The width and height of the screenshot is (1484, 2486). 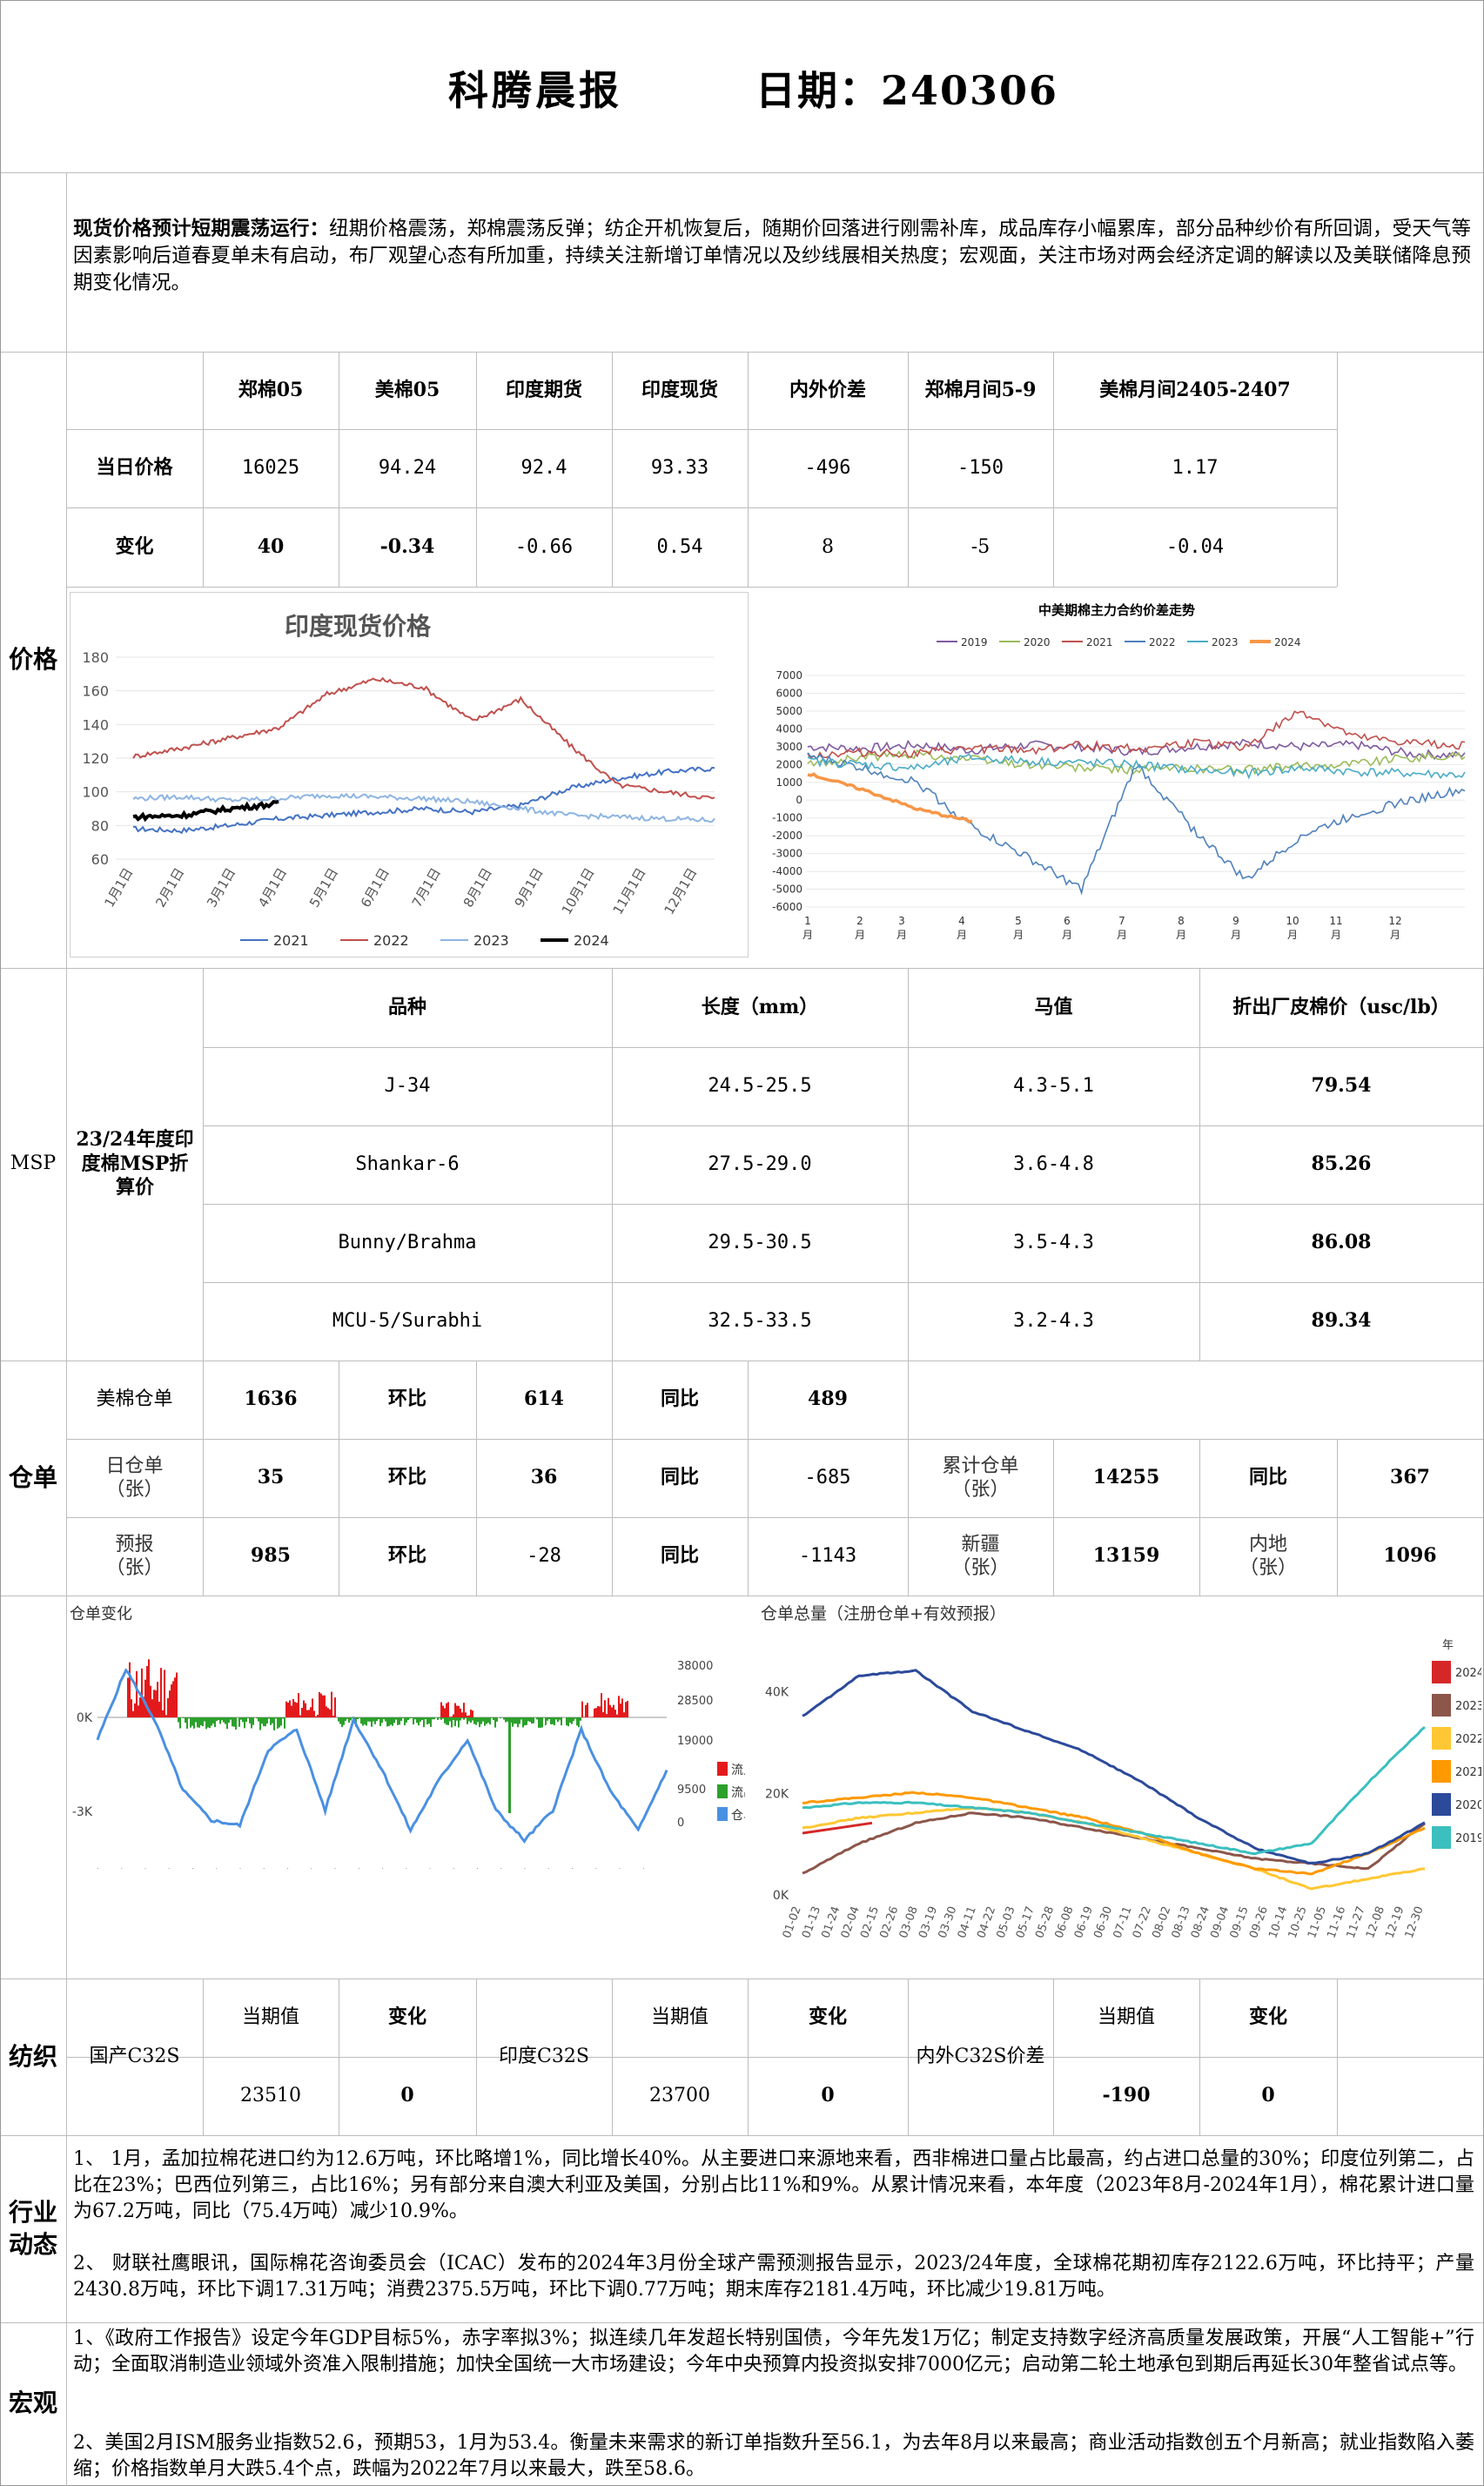 What do you see at coordinates (722, 1769) in the screenshot?
I see `wr-change-legend-swatch` at bounding box center [722, 1769].